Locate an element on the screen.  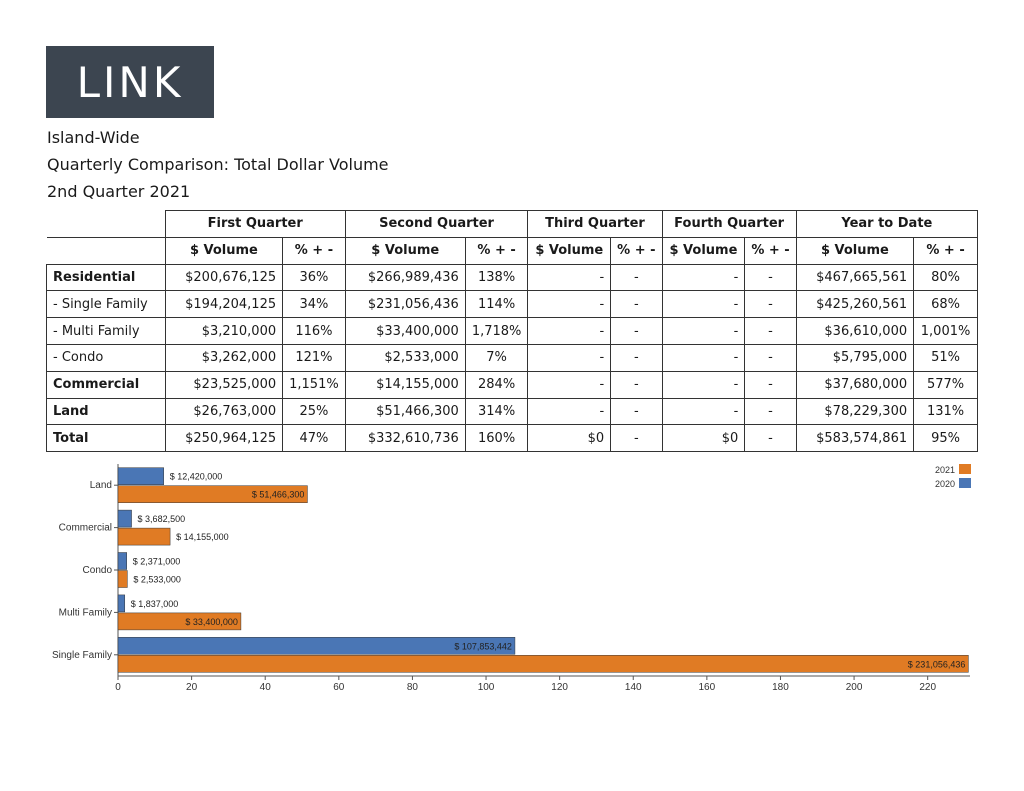
row-label: Commercial is located at coordinates (106, 384).